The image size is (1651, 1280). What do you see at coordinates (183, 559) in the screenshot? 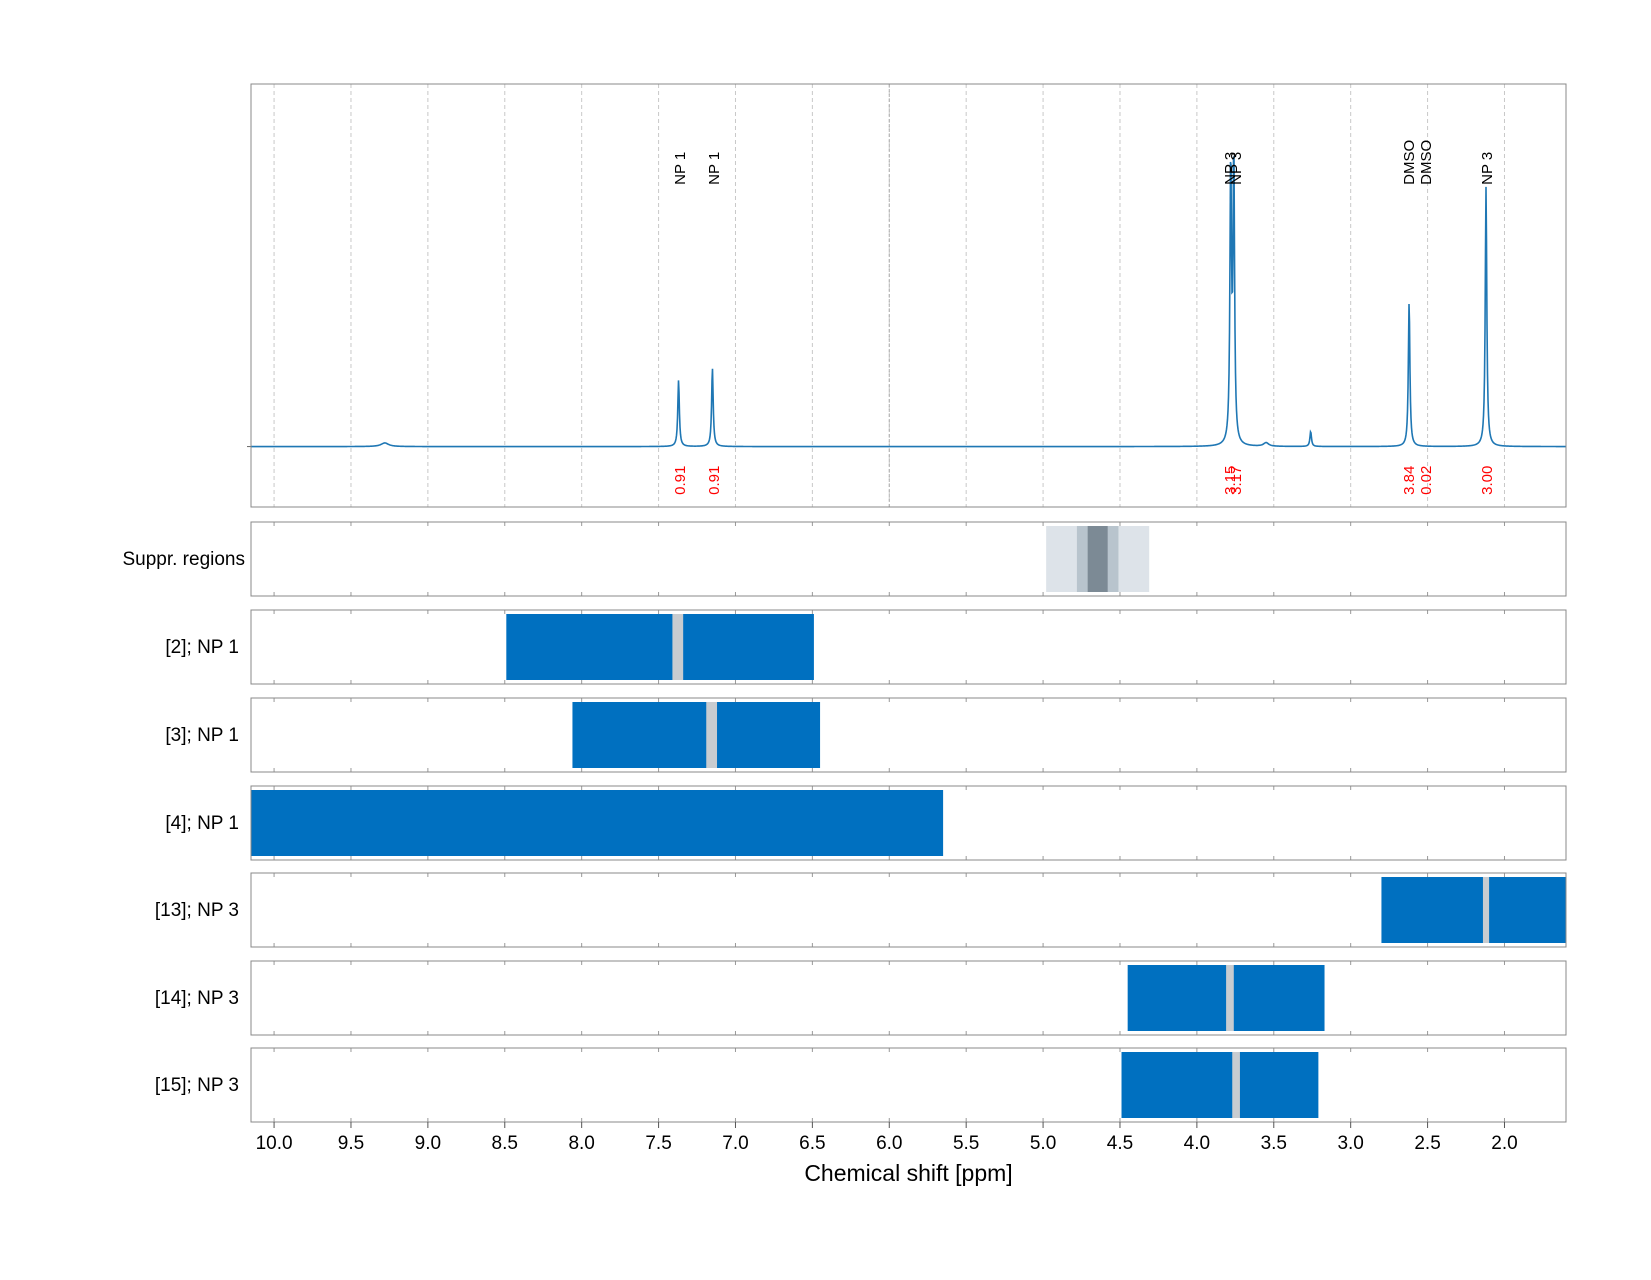
I see `suppr-regions-label: Suppr. regions` at bounding box center [183, 559].